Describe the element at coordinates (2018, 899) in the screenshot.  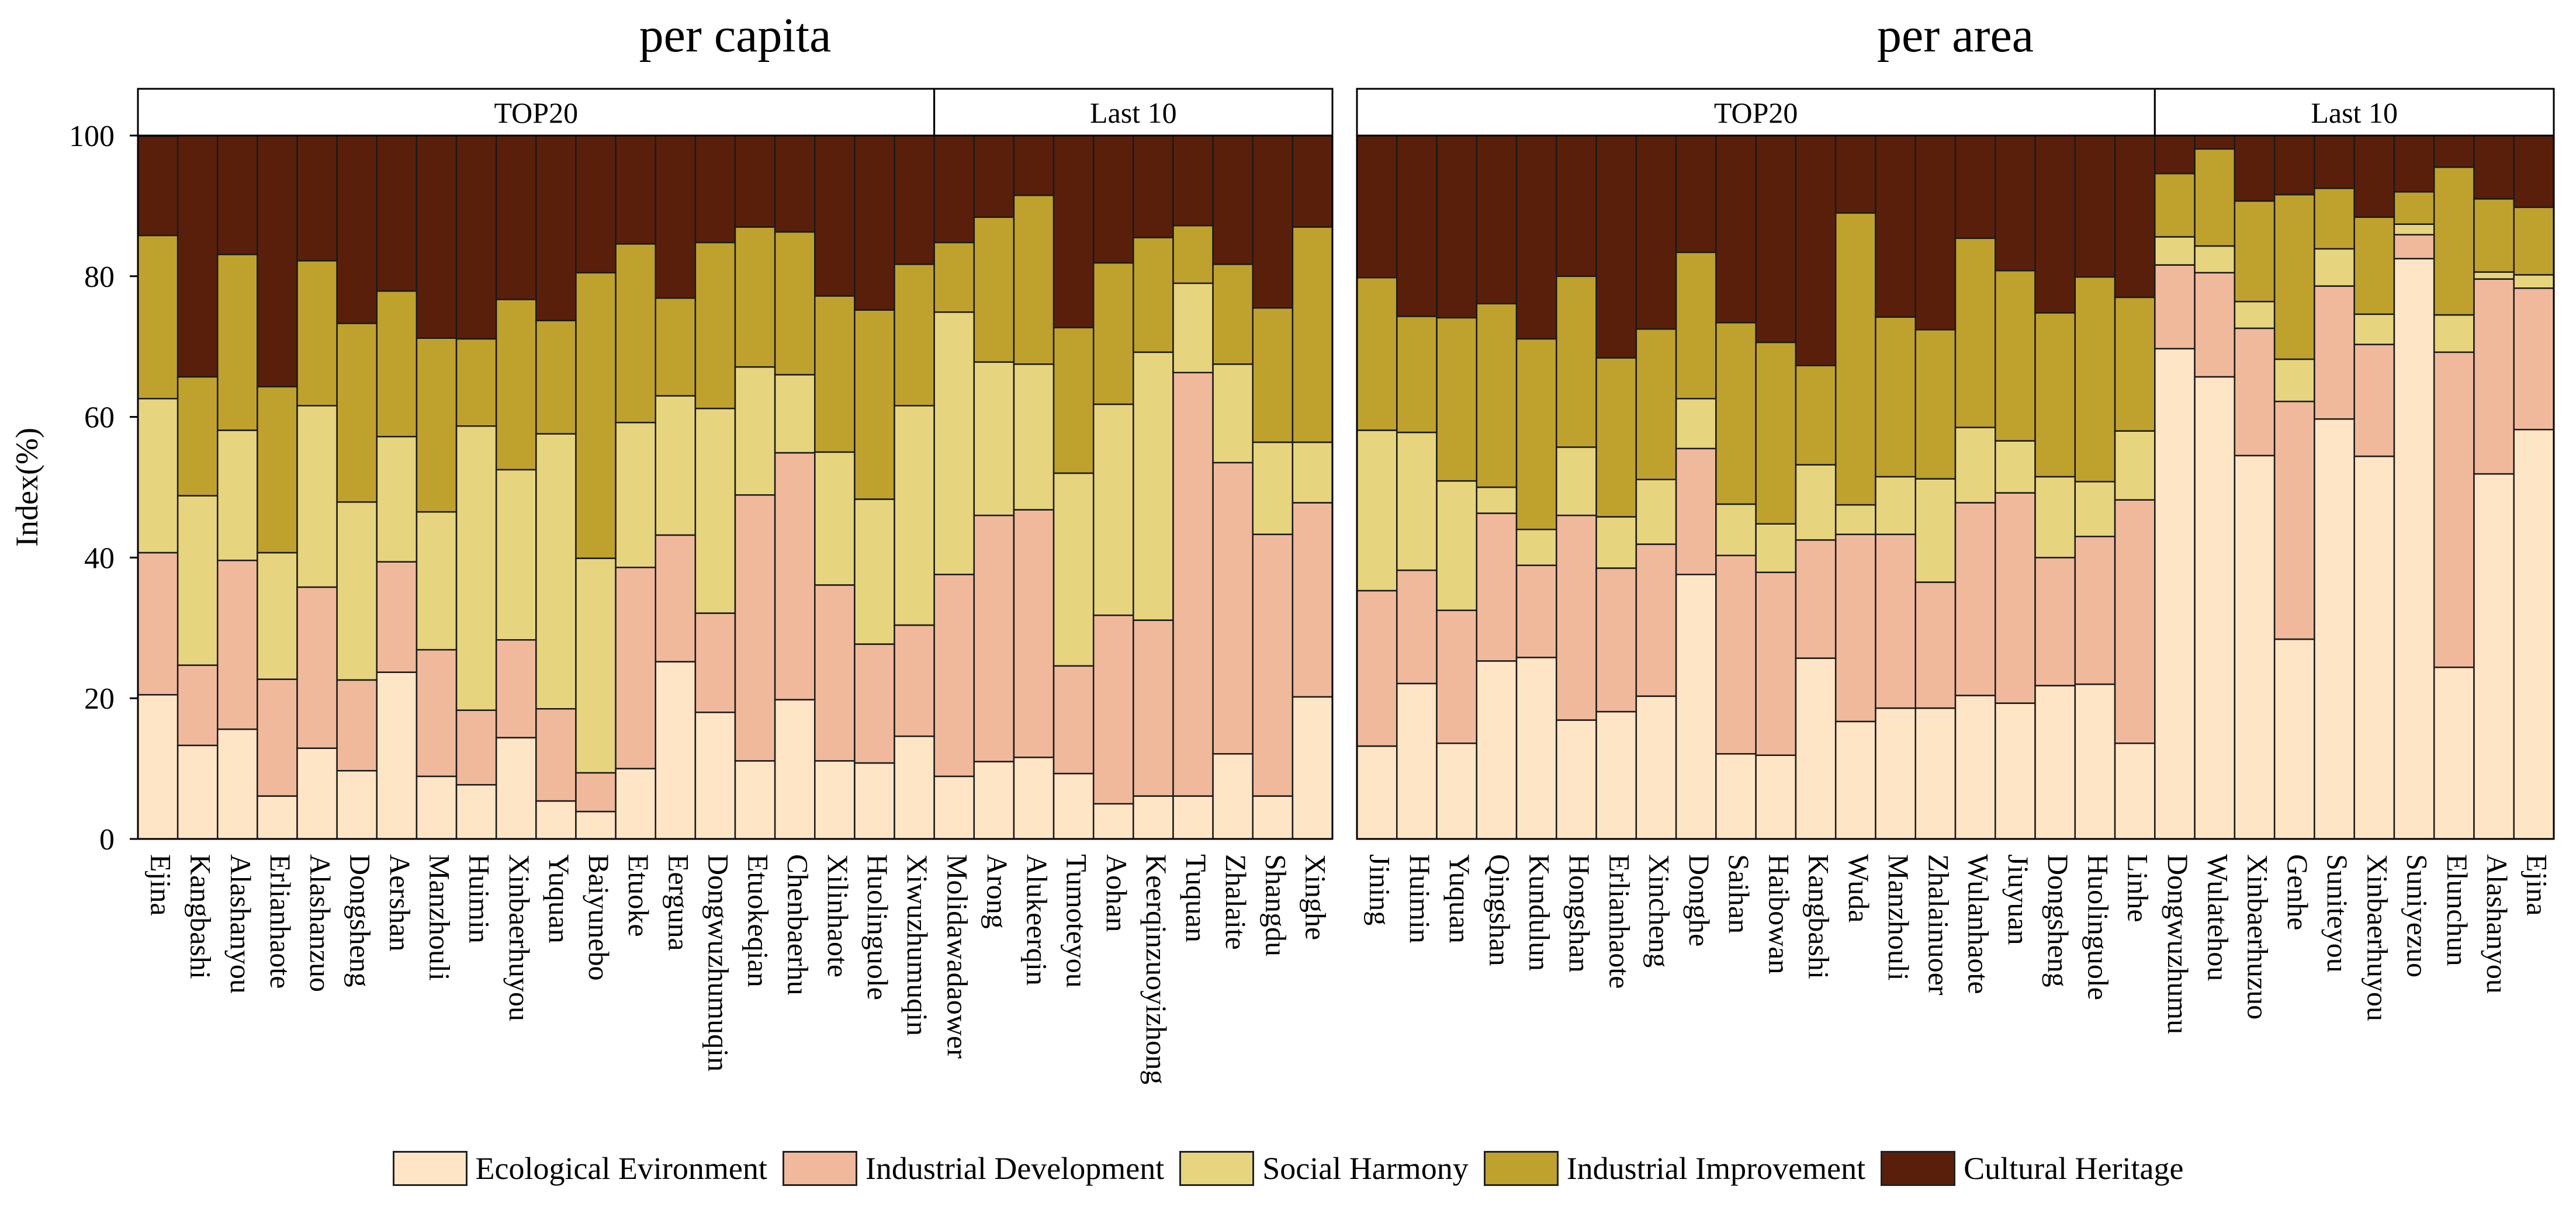
I see `x-tick-label: Jiuyuan` at that location.